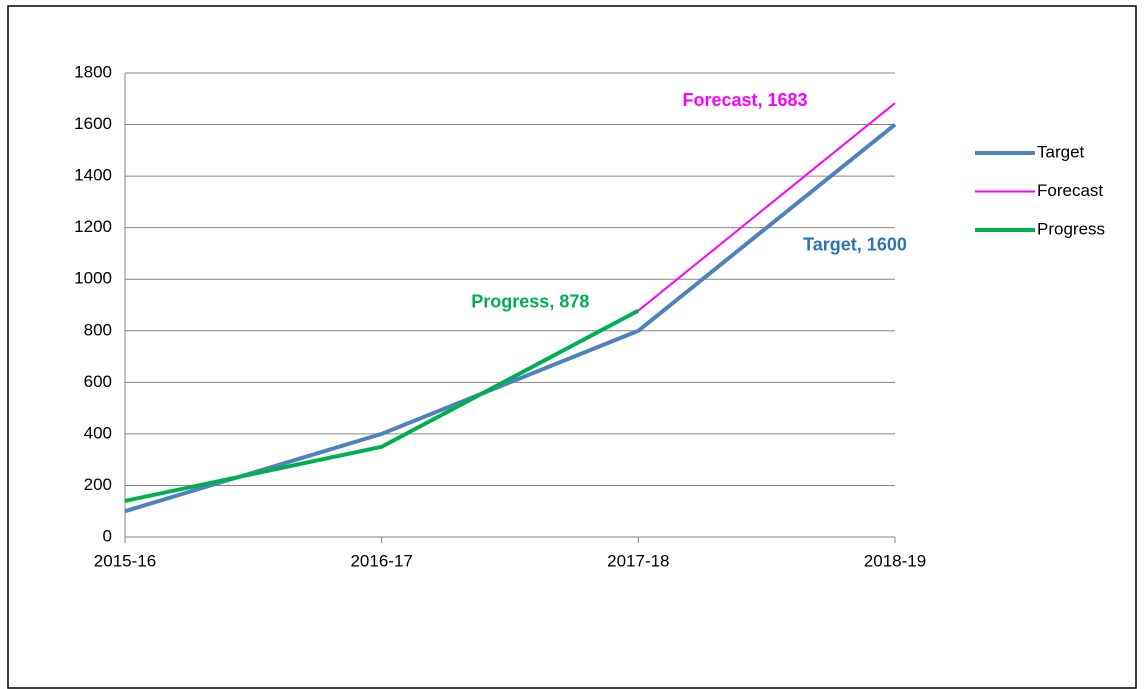 This screenshot has height=689, width=1144. Describe the element at coordinates (93, 278) in the screenshot. I see `y-tick-label: 1000` at that location.